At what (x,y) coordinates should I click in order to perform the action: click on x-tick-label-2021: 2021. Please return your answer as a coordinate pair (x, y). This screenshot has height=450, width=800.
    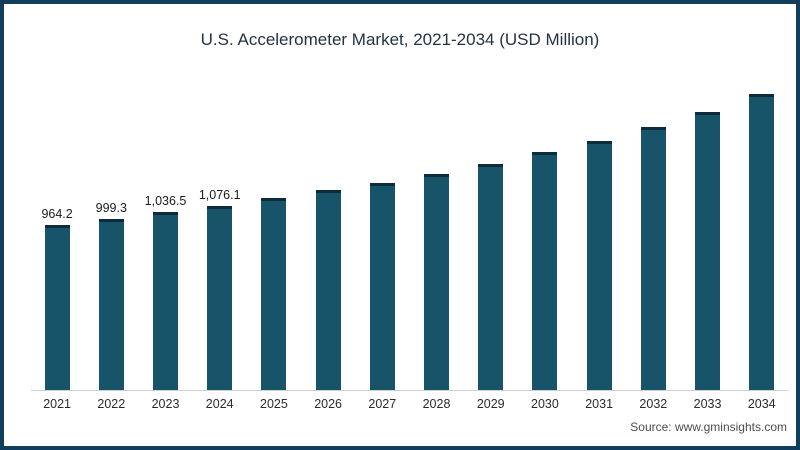
    Looking at the image, I should click on (57, 404).